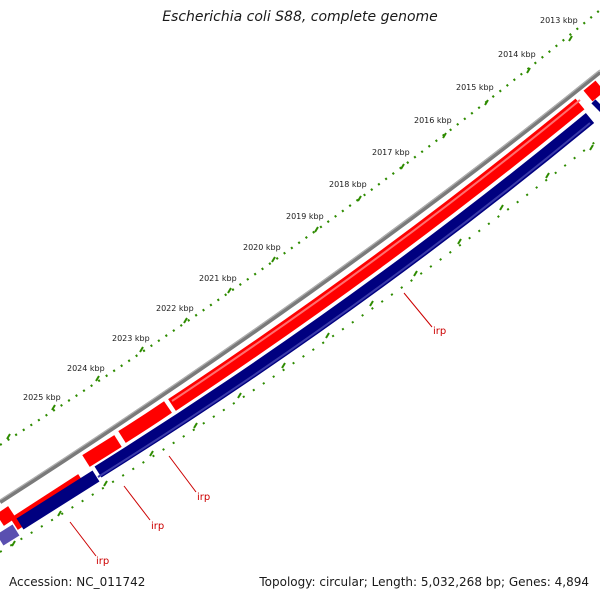 The image size is (600, 600). What do you see at coordinates (218, 278) in the screenshot?
I see `ruler-label: 2021 kbp` at bounding box center [218, 278].